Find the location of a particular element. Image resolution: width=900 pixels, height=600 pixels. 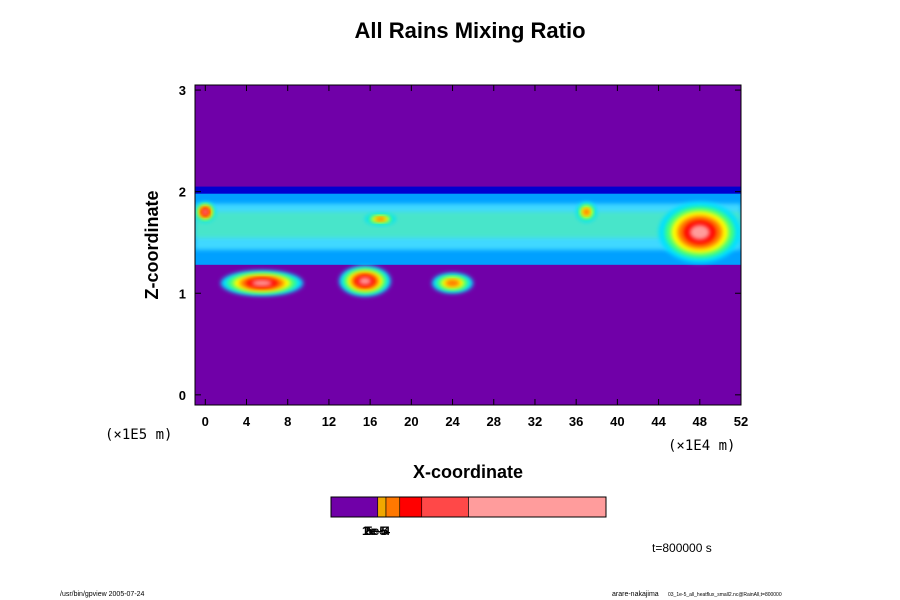

x-tick-label: 20 is located at coordinates (411, 421).